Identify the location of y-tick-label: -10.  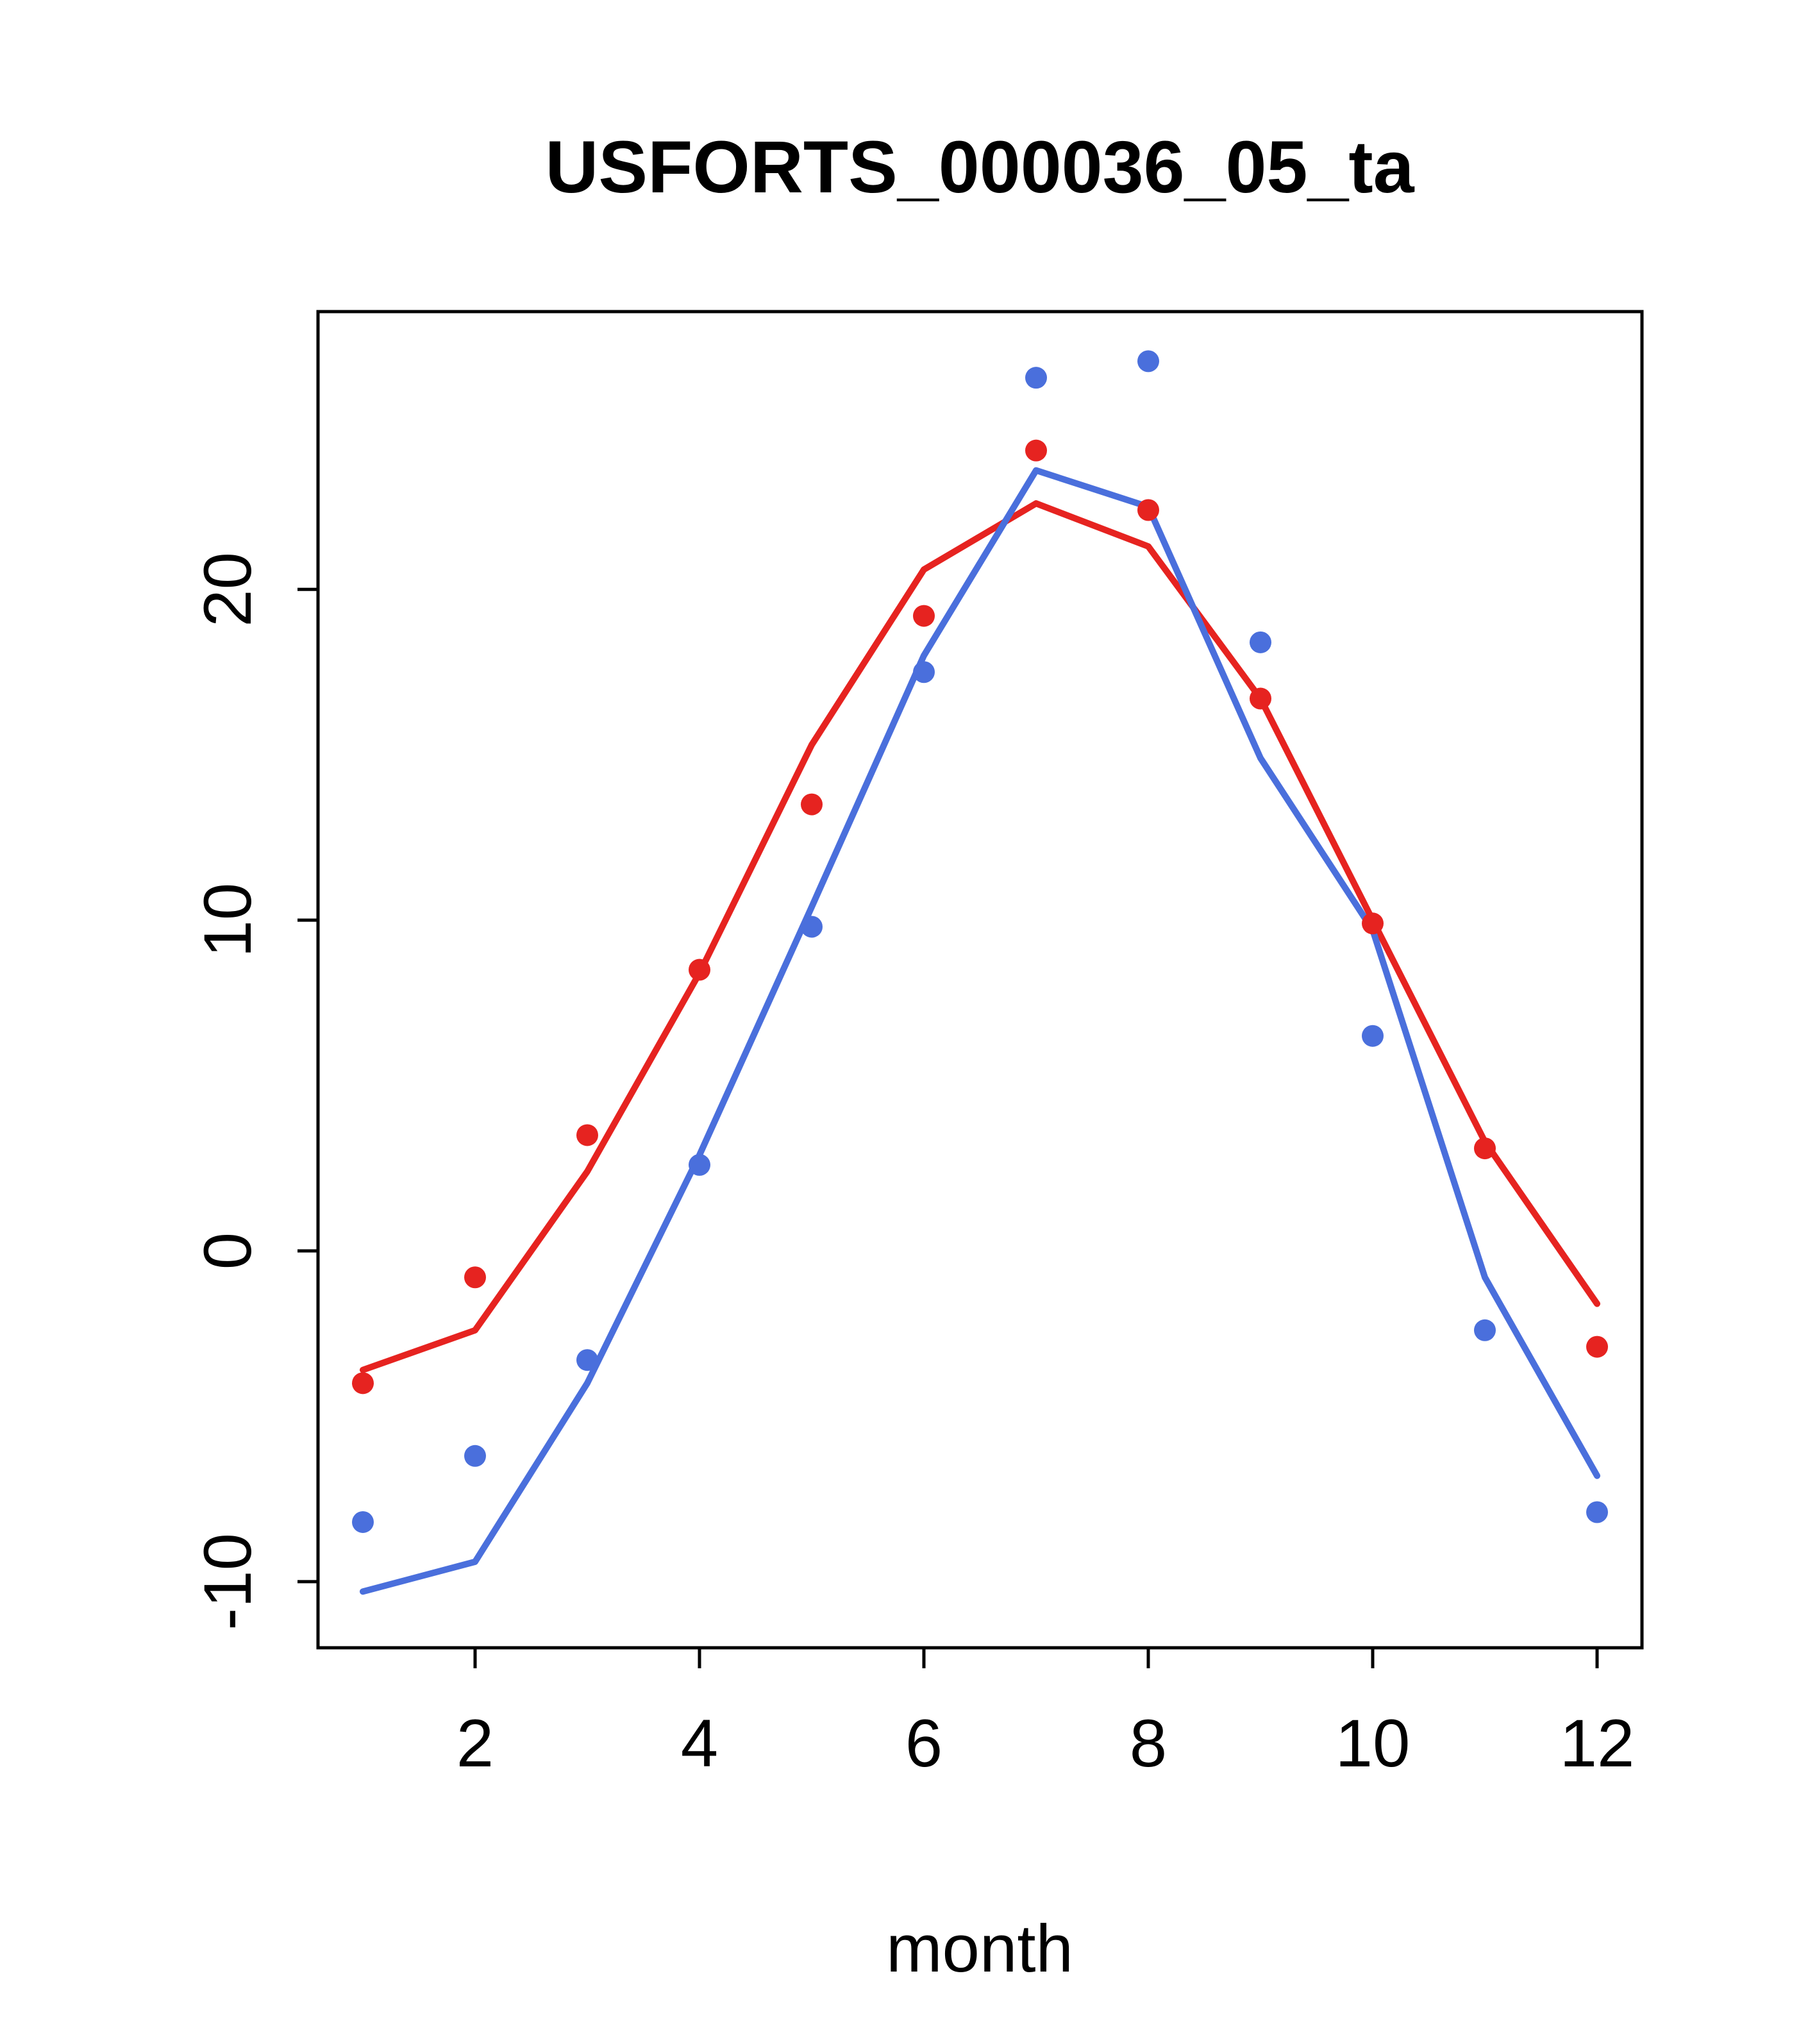
(227, 1581).